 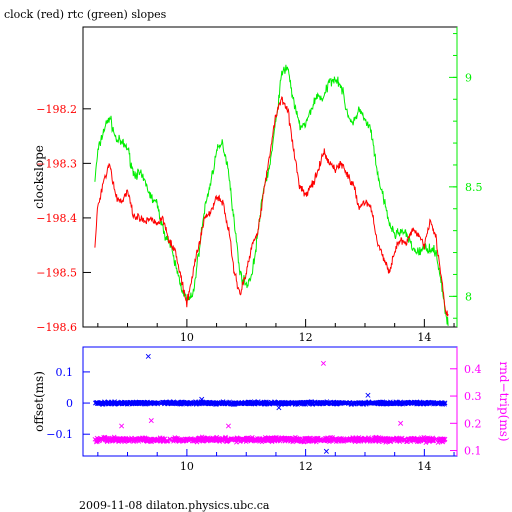 What do you see at coordinates (56, 327) in the screenshot?
I see `top-y-tick-label: −198.6` at bounding box center [56, 327].